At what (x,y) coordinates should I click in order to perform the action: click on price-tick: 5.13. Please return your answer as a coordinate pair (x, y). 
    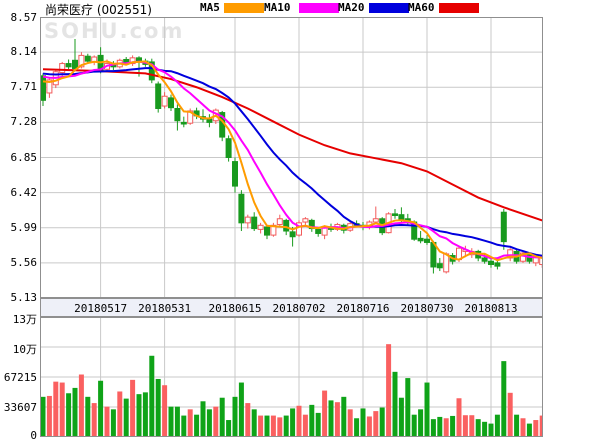
    Looking at the image, I should click on (24, 297).